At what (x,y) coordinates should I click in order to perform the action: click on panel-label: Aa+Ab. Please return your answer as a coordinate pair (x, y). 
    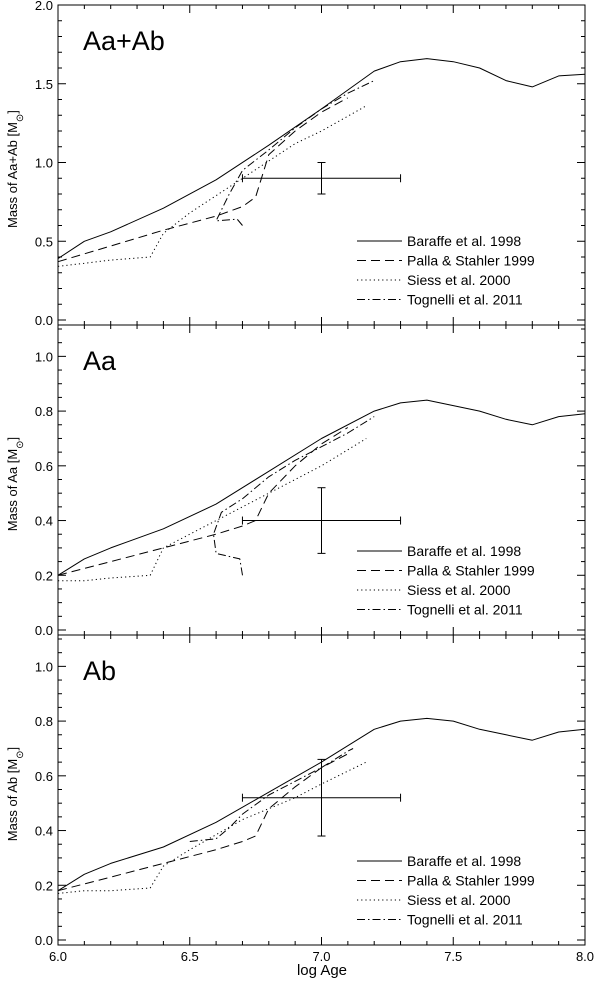
    Looking at the image, I should click on (124, 41).